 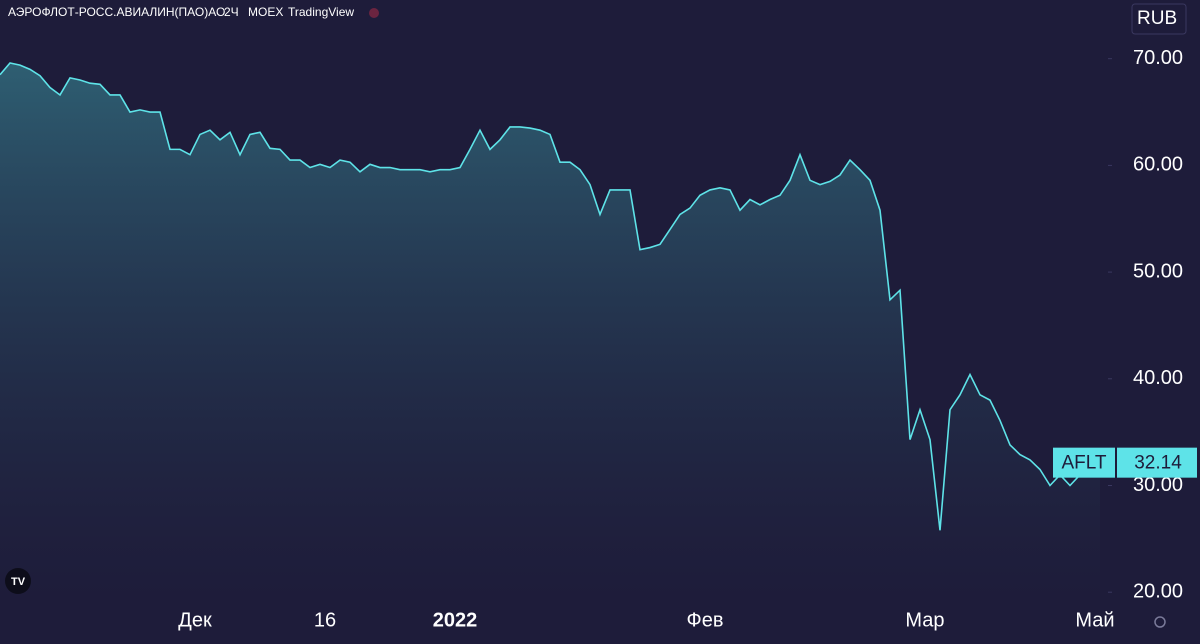 What do you see at coordinates (374, 13) in the screenshot?
I see `status-dot` at bounding box center [374, 13].